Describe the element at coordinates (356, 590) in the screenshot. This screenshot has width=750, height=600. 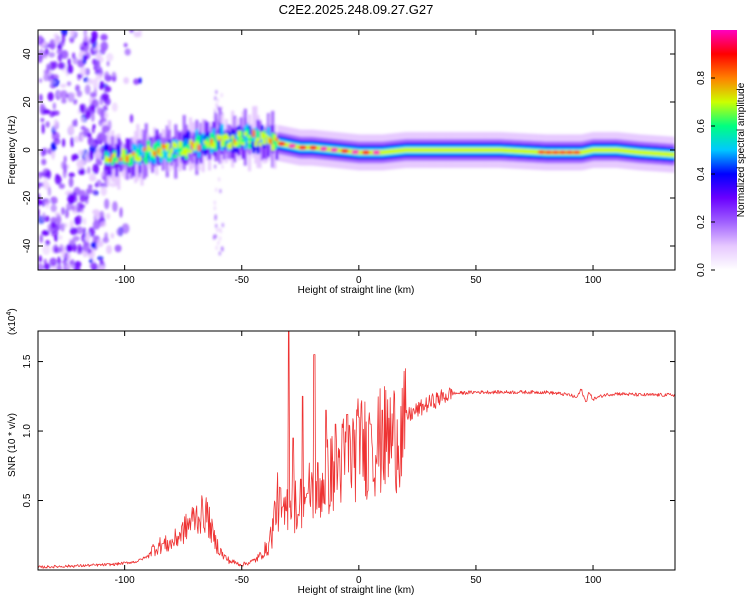
I see `snr-xlabel: Height of straight line (km)` at that location.